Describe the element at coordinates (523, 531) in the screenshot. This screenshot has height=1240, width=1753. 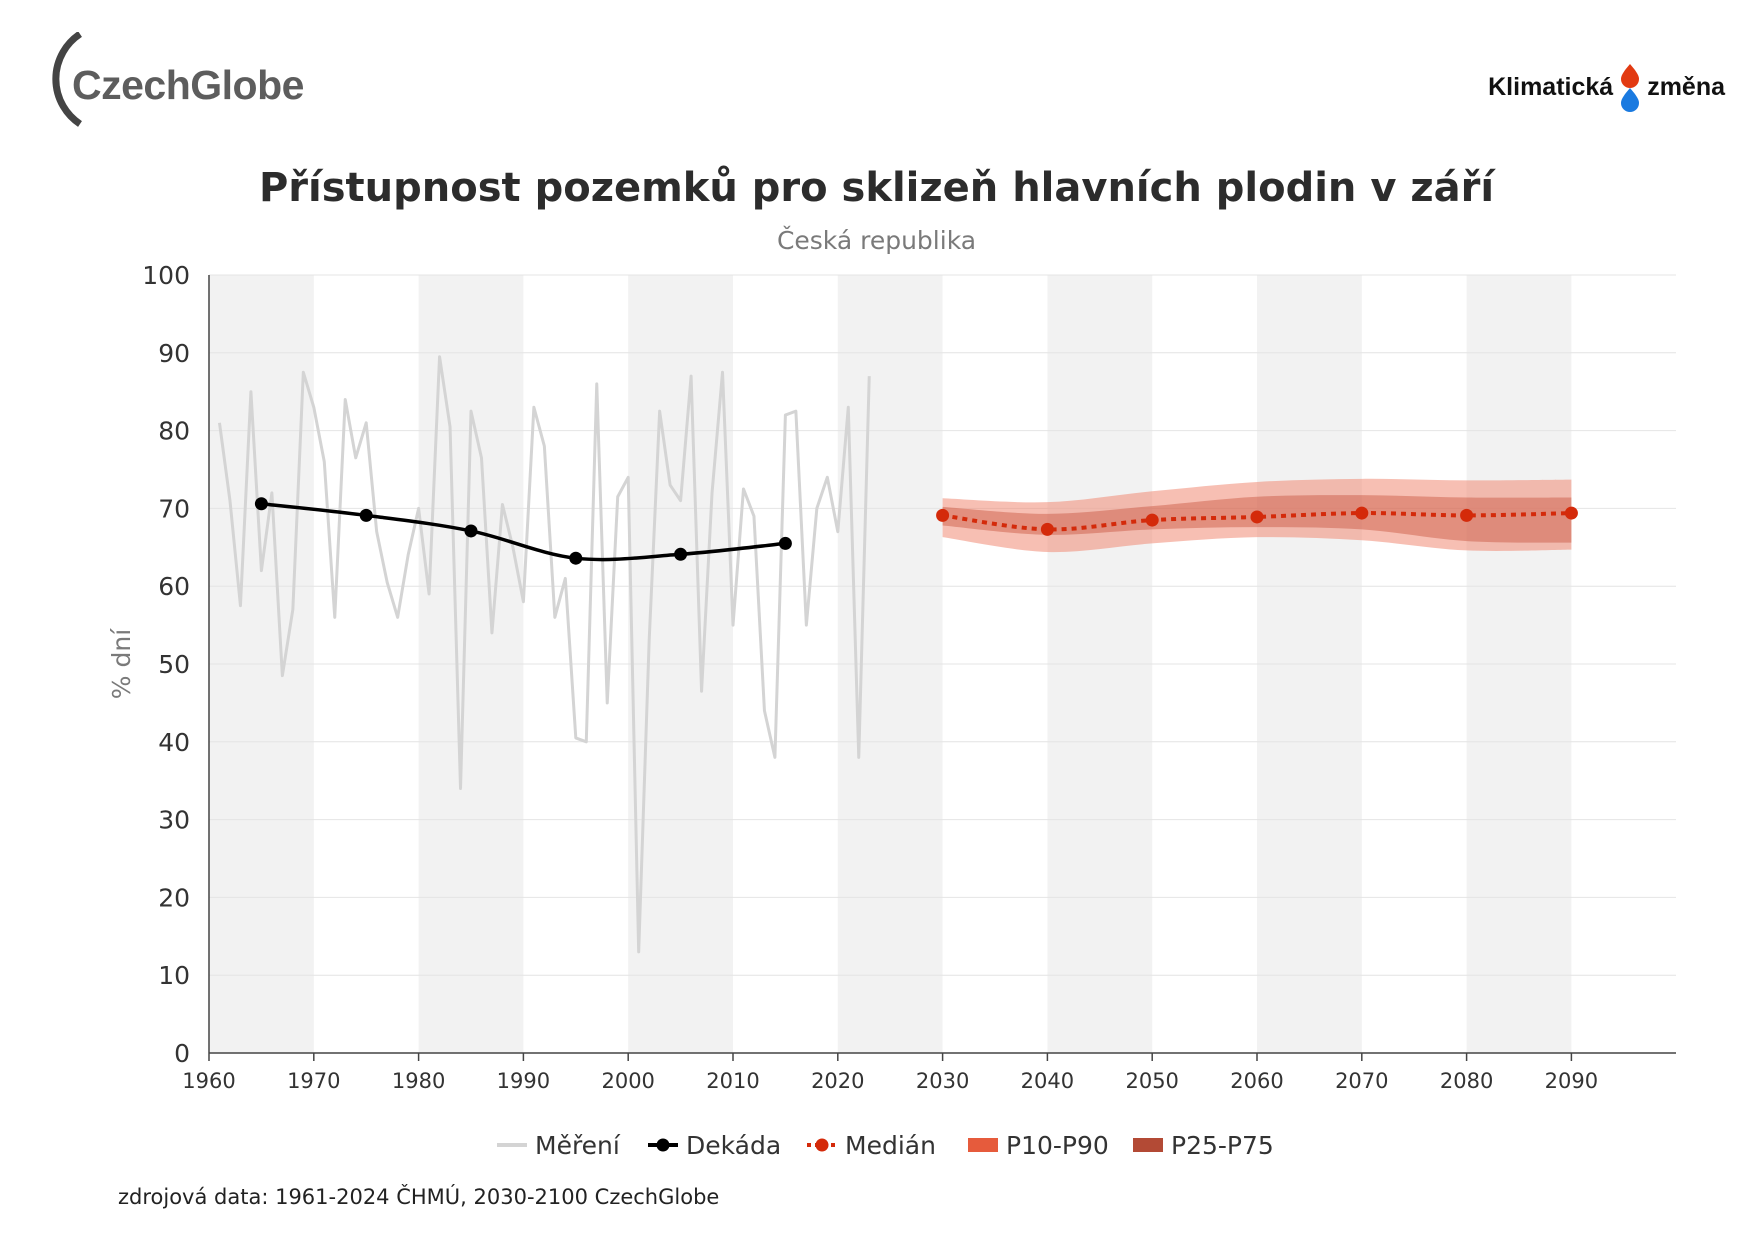
I see `decade-line` at that location.